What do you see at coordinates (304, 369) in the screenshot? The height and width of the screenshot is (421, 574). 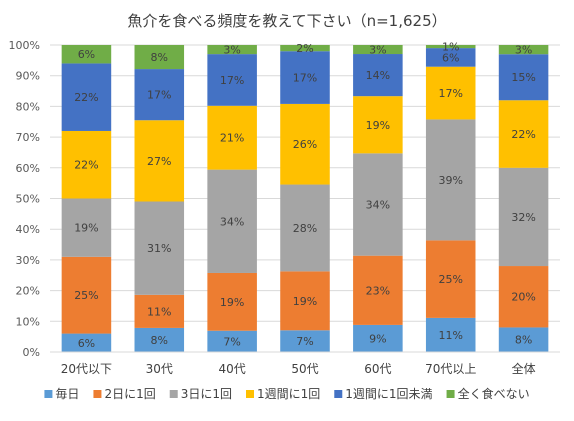 I see `x-category-label: 50代` at bounding box center [304, 369].